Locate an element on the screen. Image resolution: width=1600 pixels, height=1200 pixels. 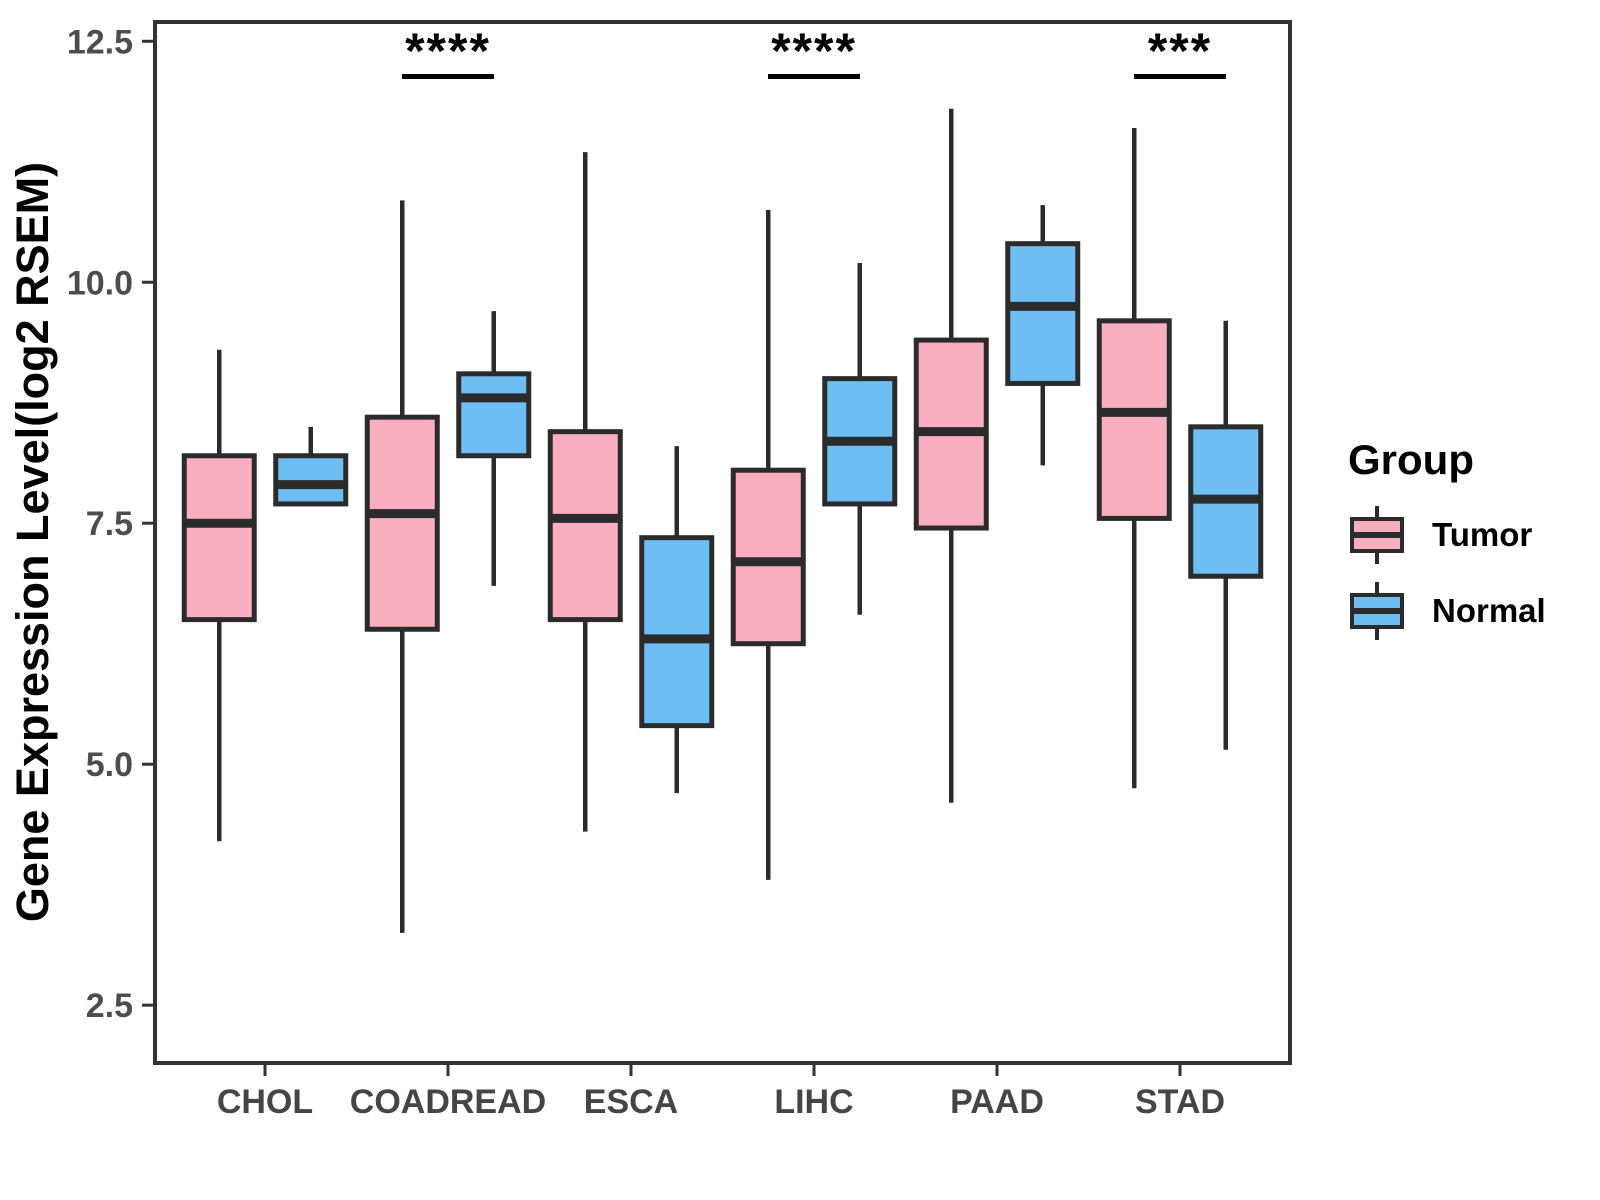
significance-stars-coadread: **** is located at coordinates (448, 51).